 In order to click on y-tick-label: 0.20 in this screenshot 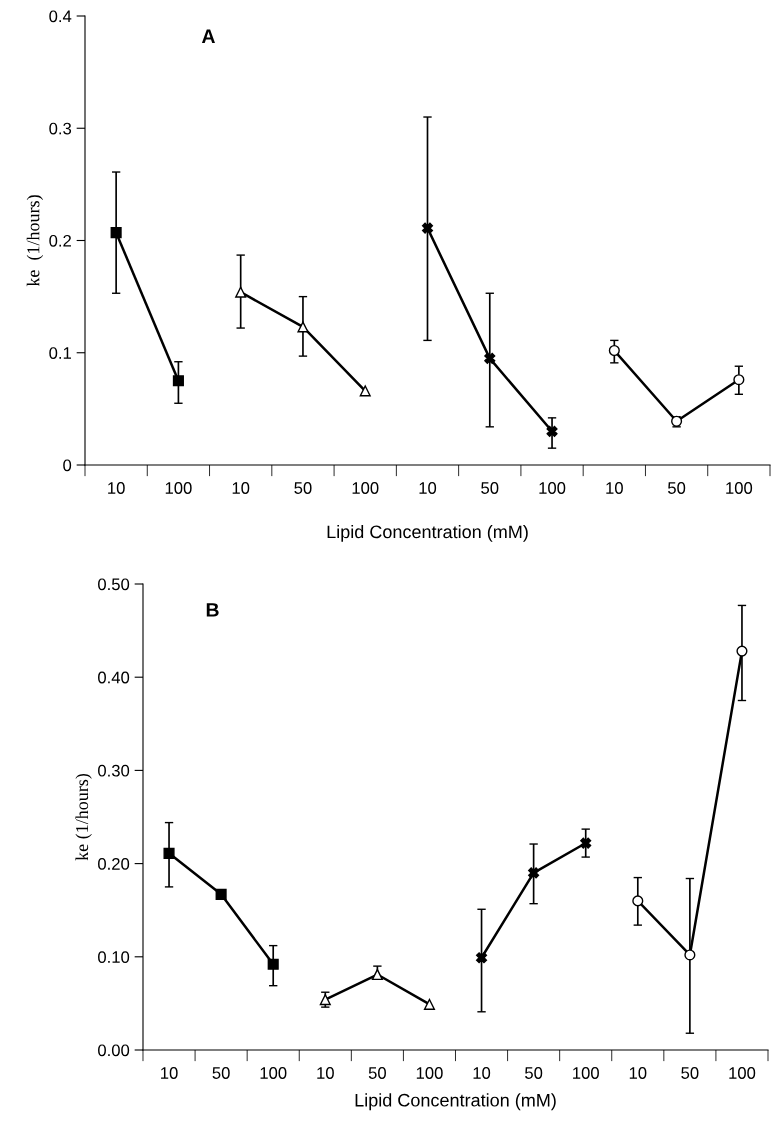, I will do `click(114, 864)`.